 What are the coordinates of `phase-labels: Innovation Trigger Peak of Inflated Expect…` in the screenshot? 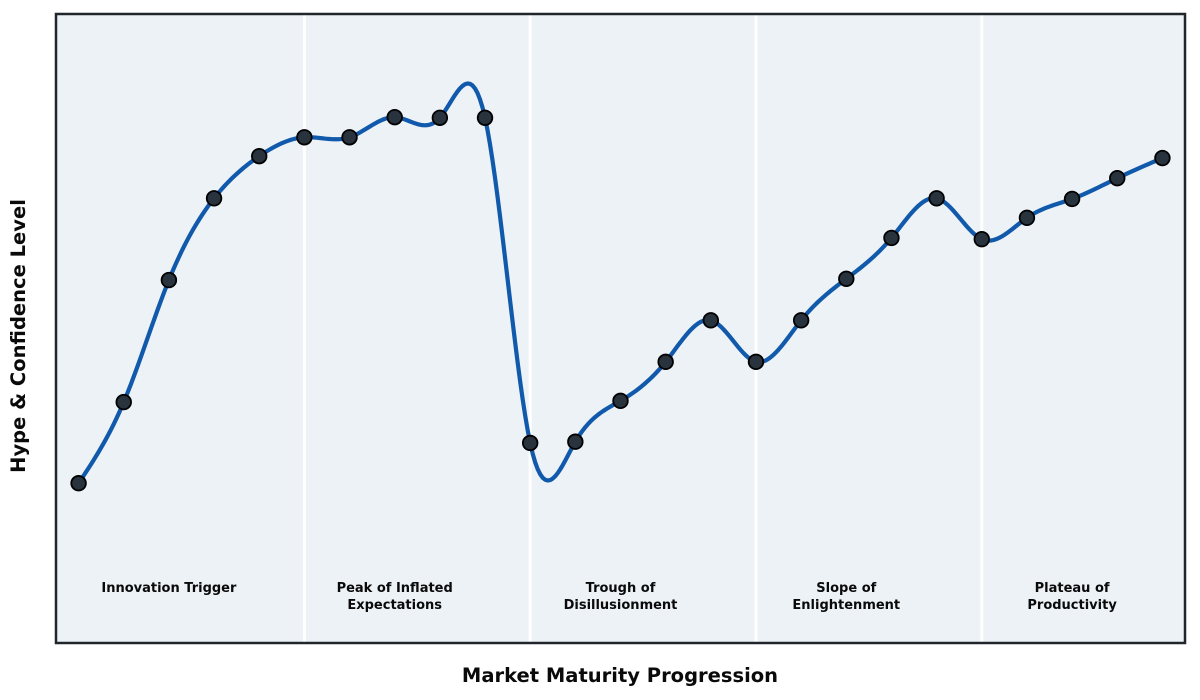 It's located at (609, 597).